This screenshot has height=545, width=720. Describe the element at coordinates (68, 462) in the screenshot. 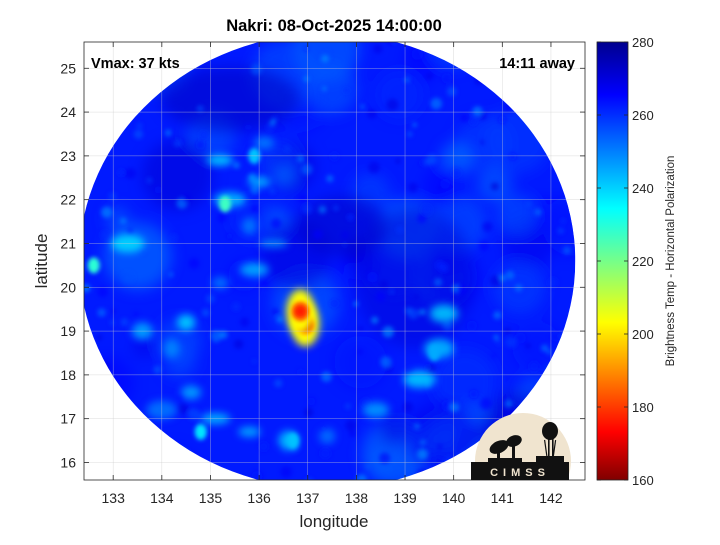

I see `y-tick-label: 16` at that location.